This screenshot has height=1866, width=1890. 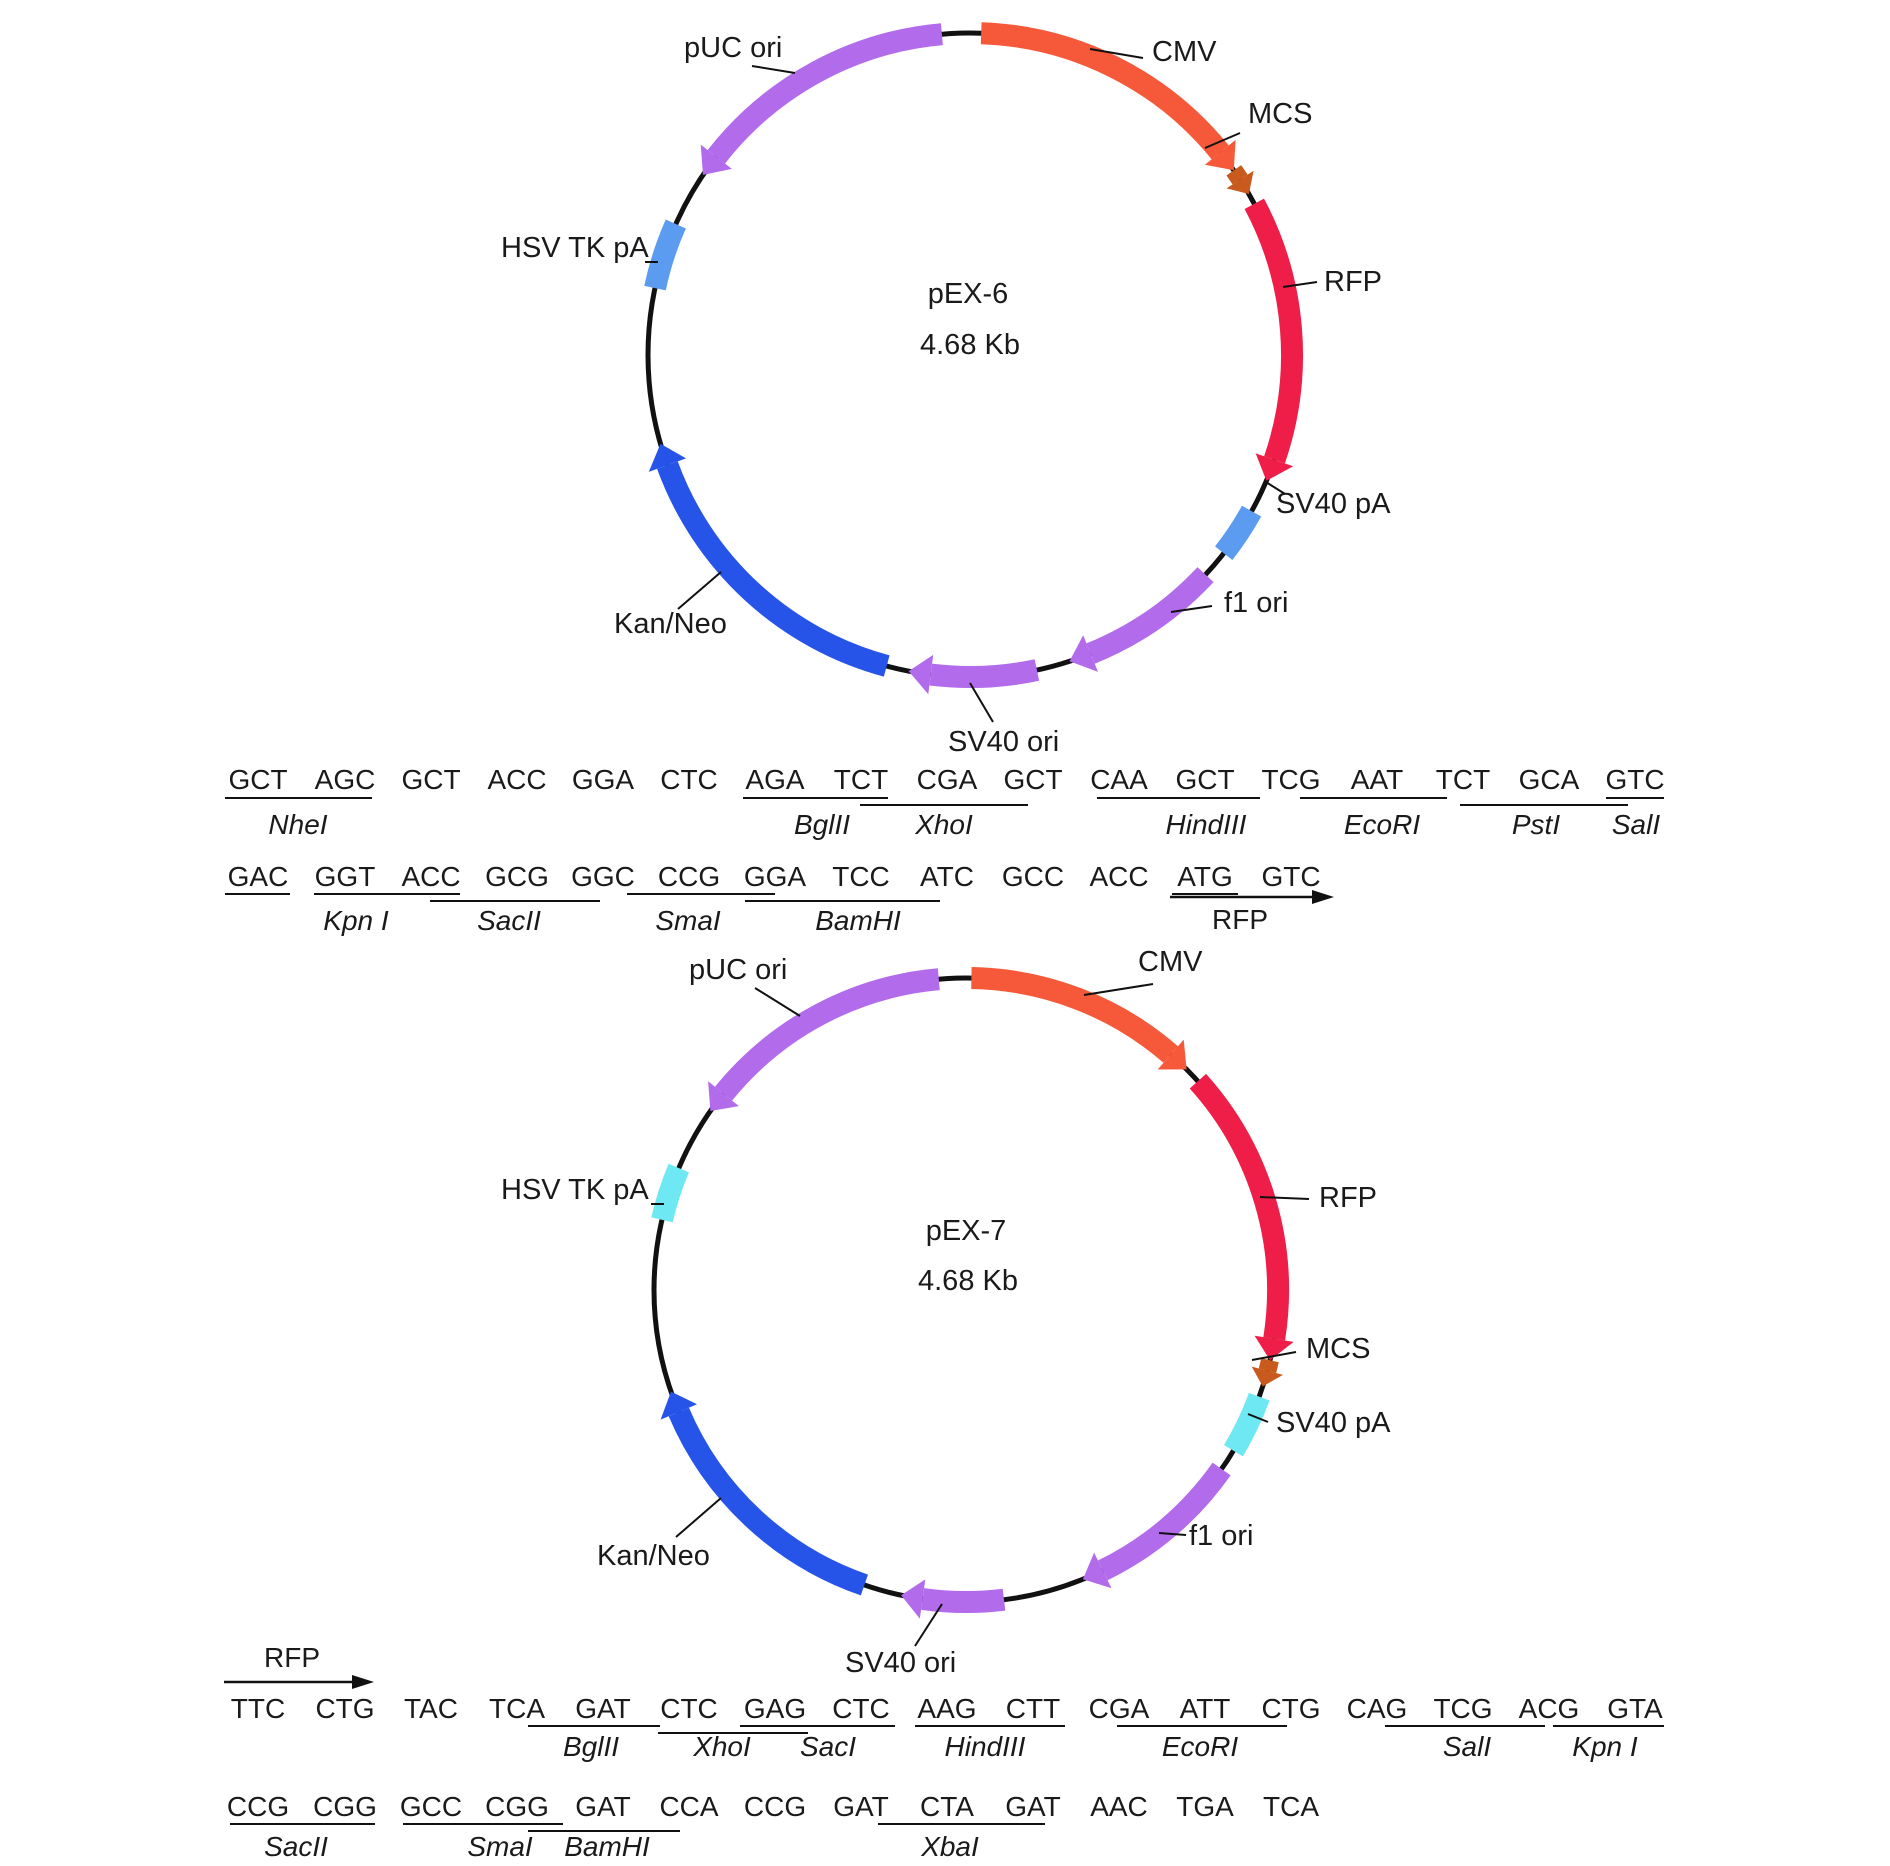 What do you see at coordinates (1100, 1746) in the screenshot?
I see `site-labels: BglII XhoI SacI HindIII EcoRI SalI Kpn I` at bounding box center [1100, 1746].